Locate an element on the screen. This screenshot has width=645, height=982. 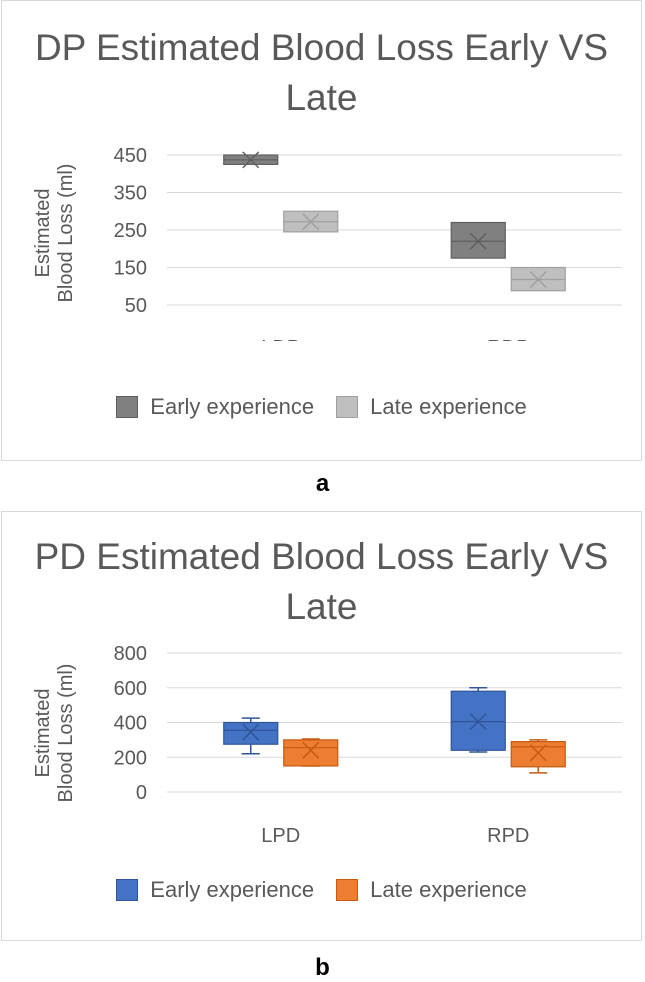
legend-item-early-a: Early experience is located at coordinates (215, 407).